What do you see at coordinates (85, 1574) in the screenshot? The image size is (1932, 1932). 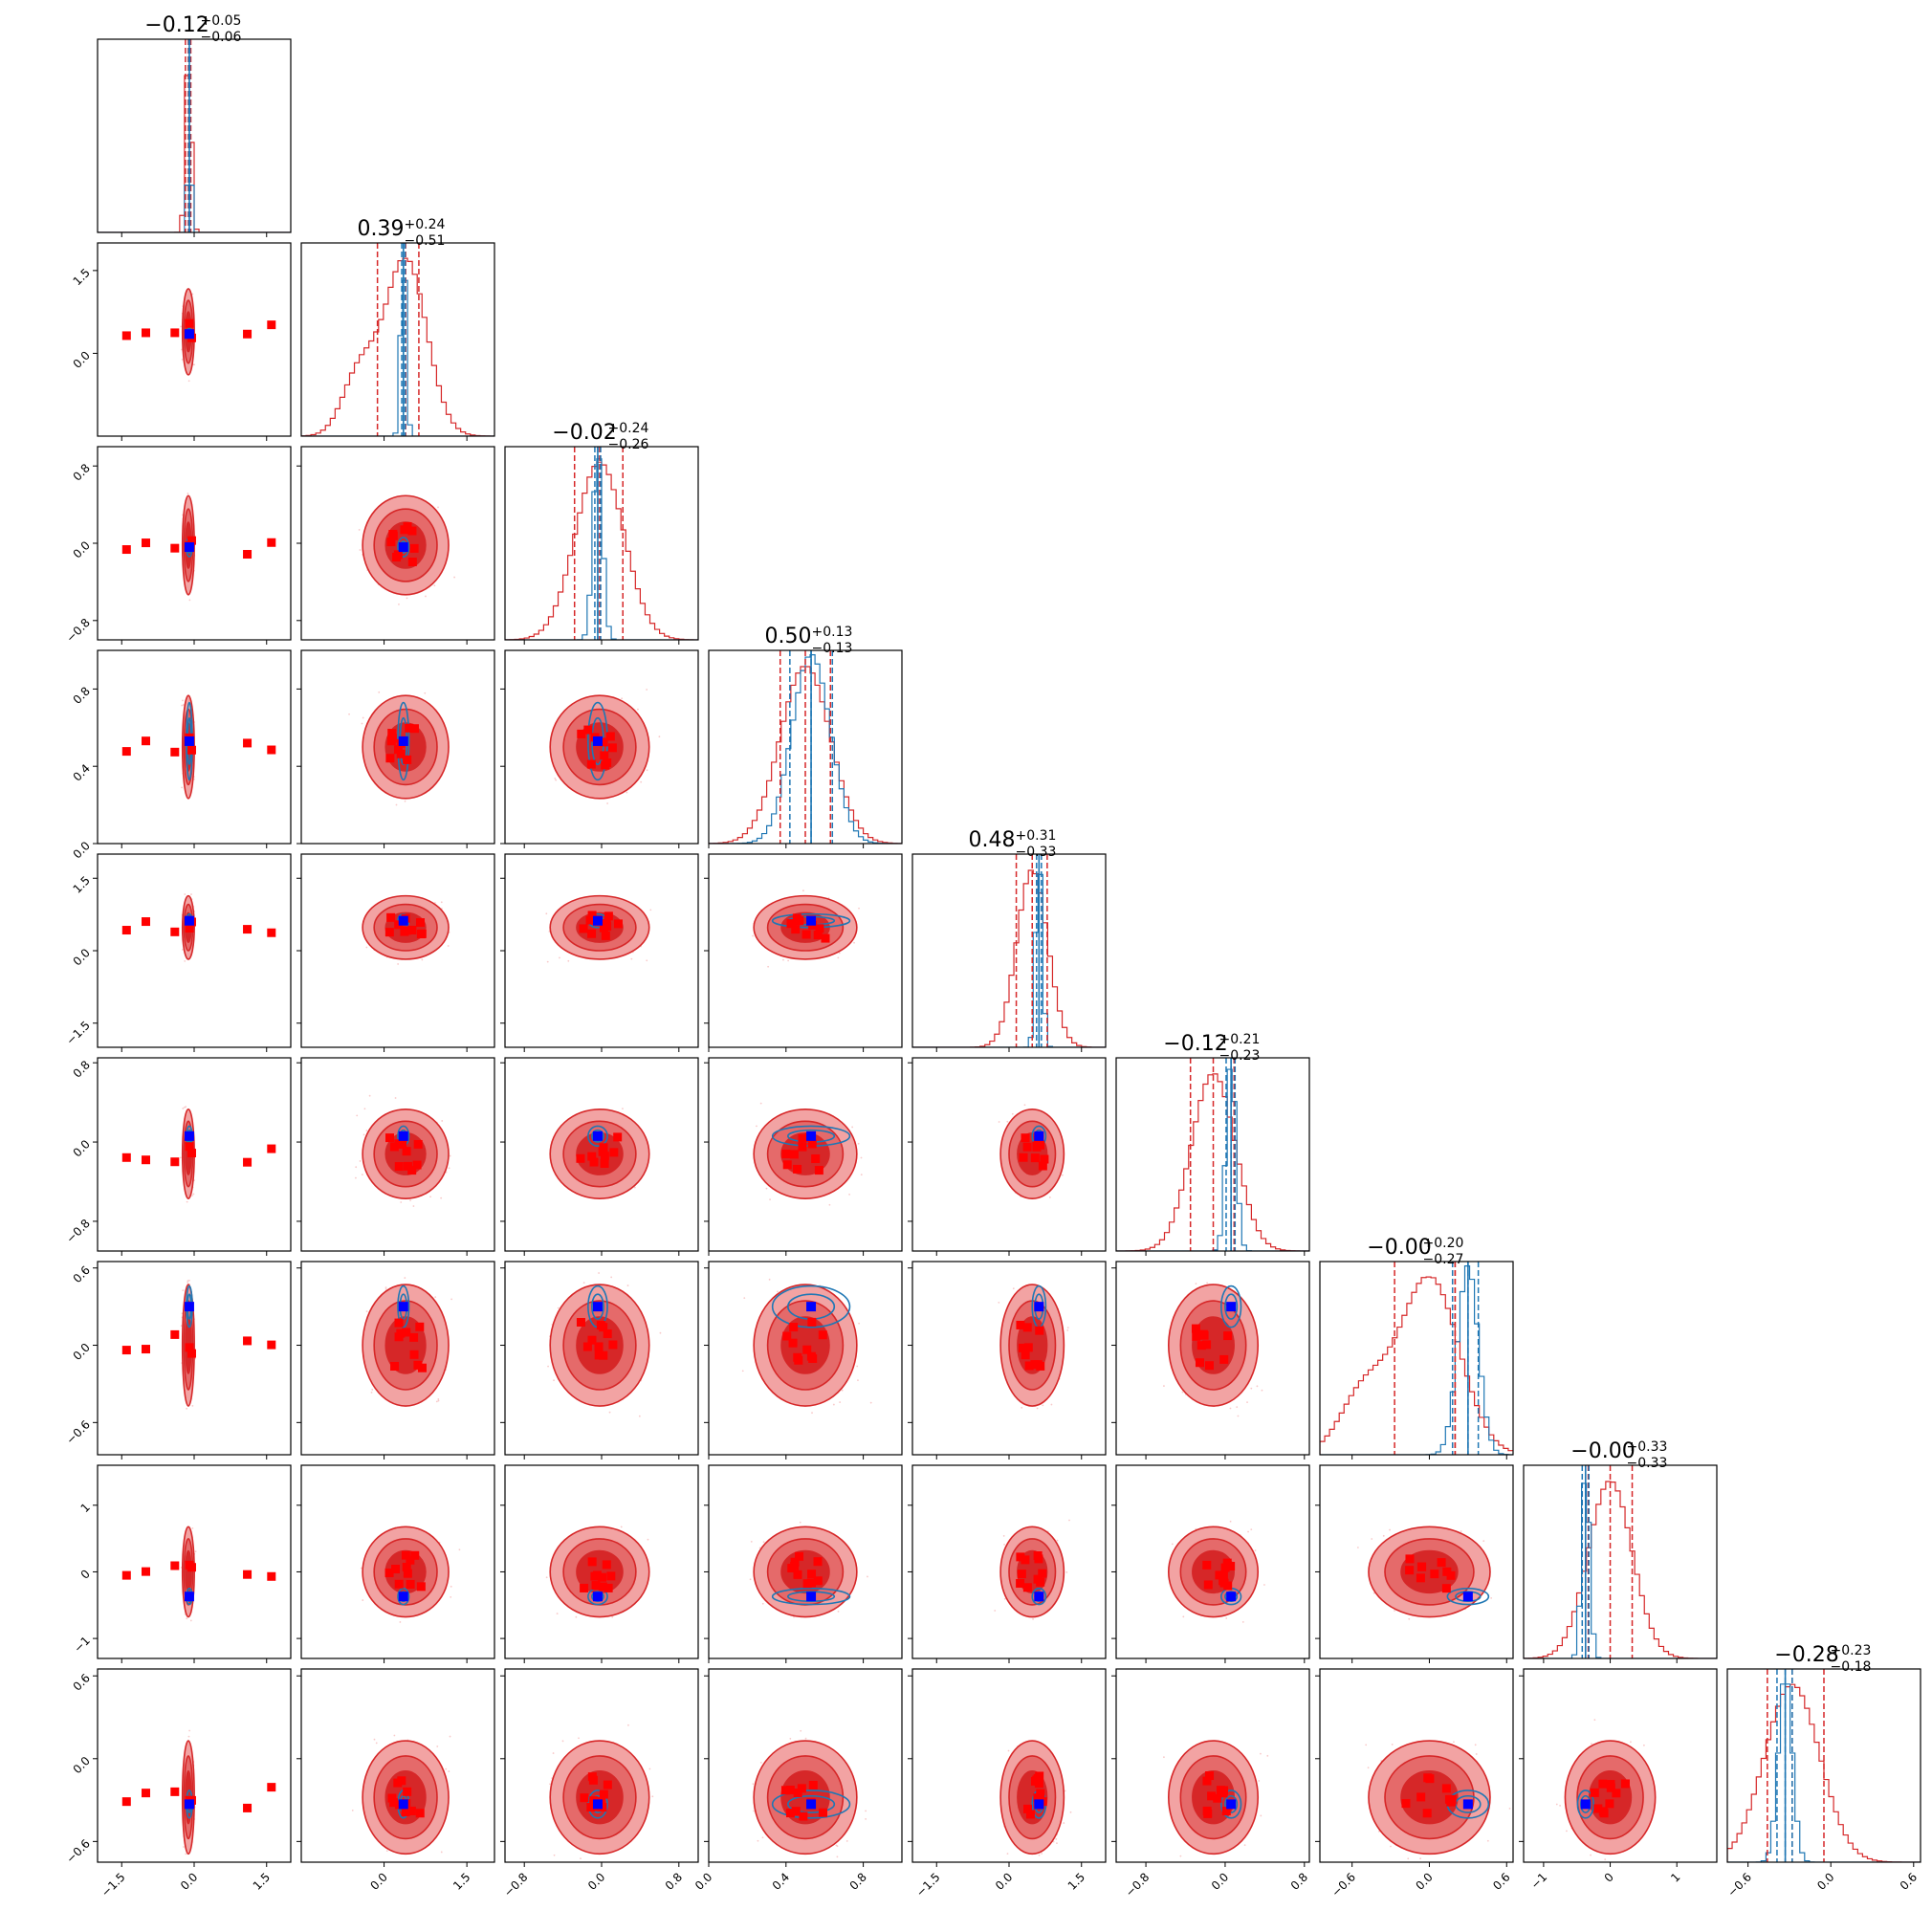 I see `y-tick-label: 0` at bounding box center [85, 1574].